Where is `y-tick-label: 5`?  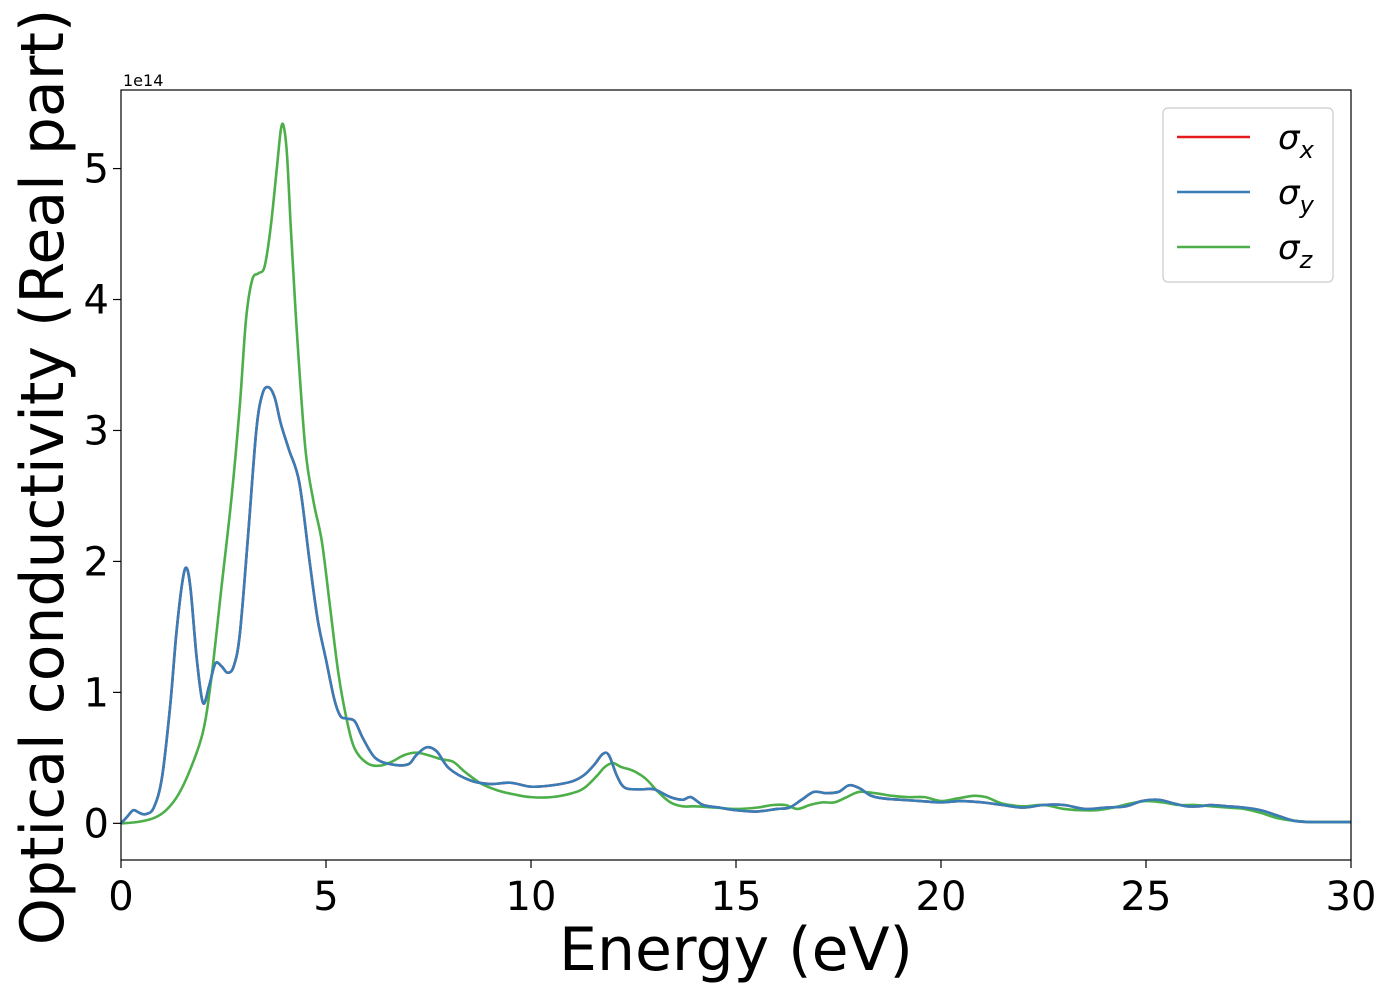
y-tick-label: 5 is located at coordinates (96, 170).